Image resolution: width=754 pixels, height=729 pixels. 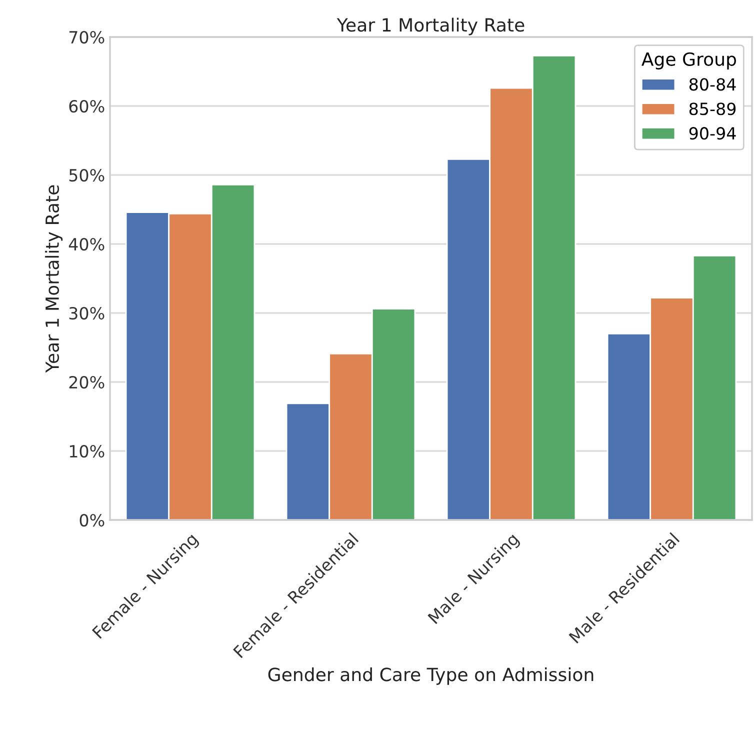 I want to click on y-tick-label: 70%, so click(x=86, y=37).